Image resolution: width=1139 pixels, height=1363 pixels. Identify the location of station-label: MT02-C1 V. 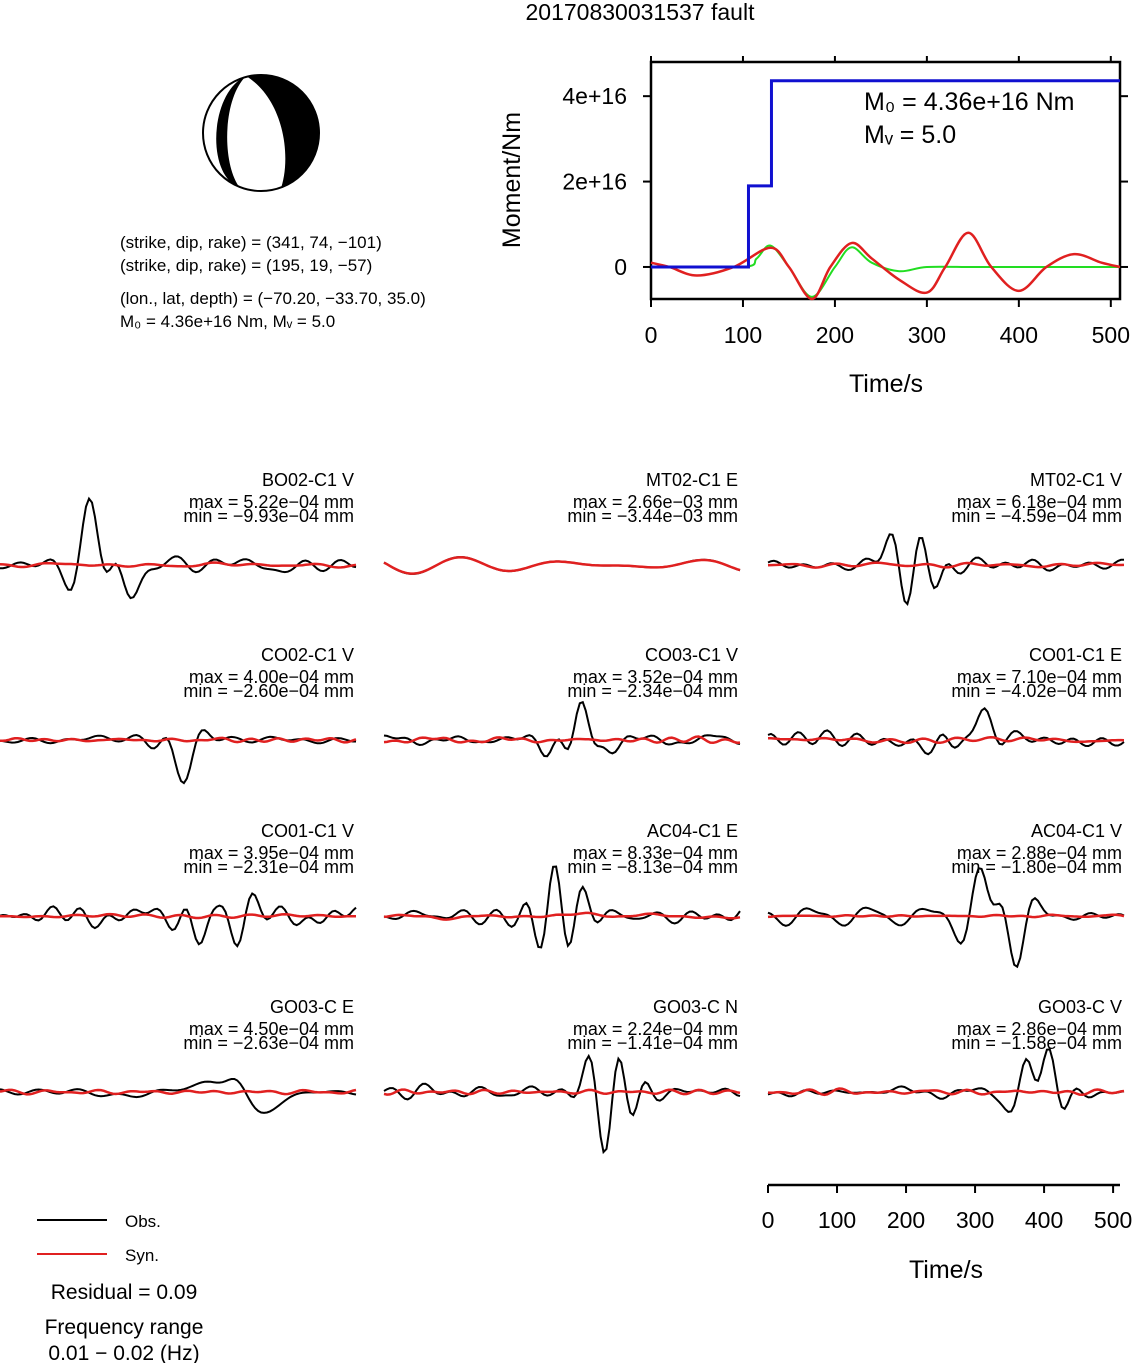
(1076, 480).